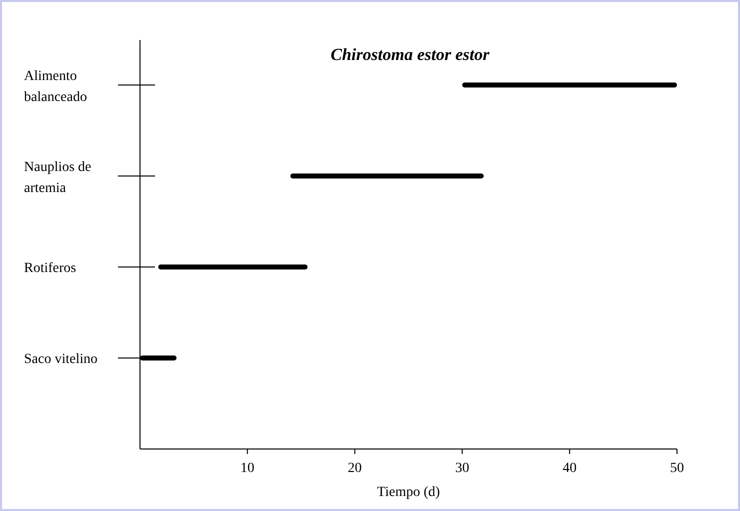  Describe the element at coordinates (569, 468) in the screenshot. I see `x-tick-label: 40` at that location.